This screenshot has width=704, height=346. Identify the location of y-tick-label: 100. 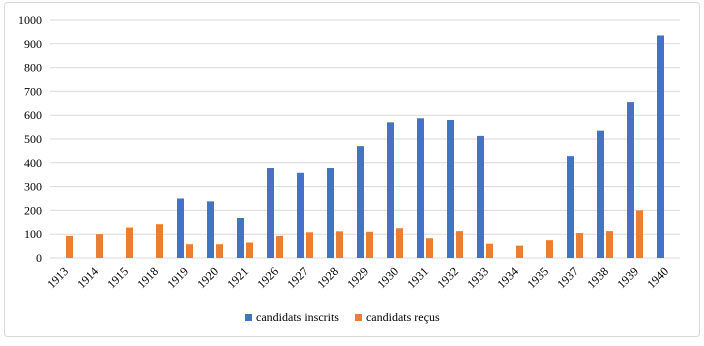
(33, 234).